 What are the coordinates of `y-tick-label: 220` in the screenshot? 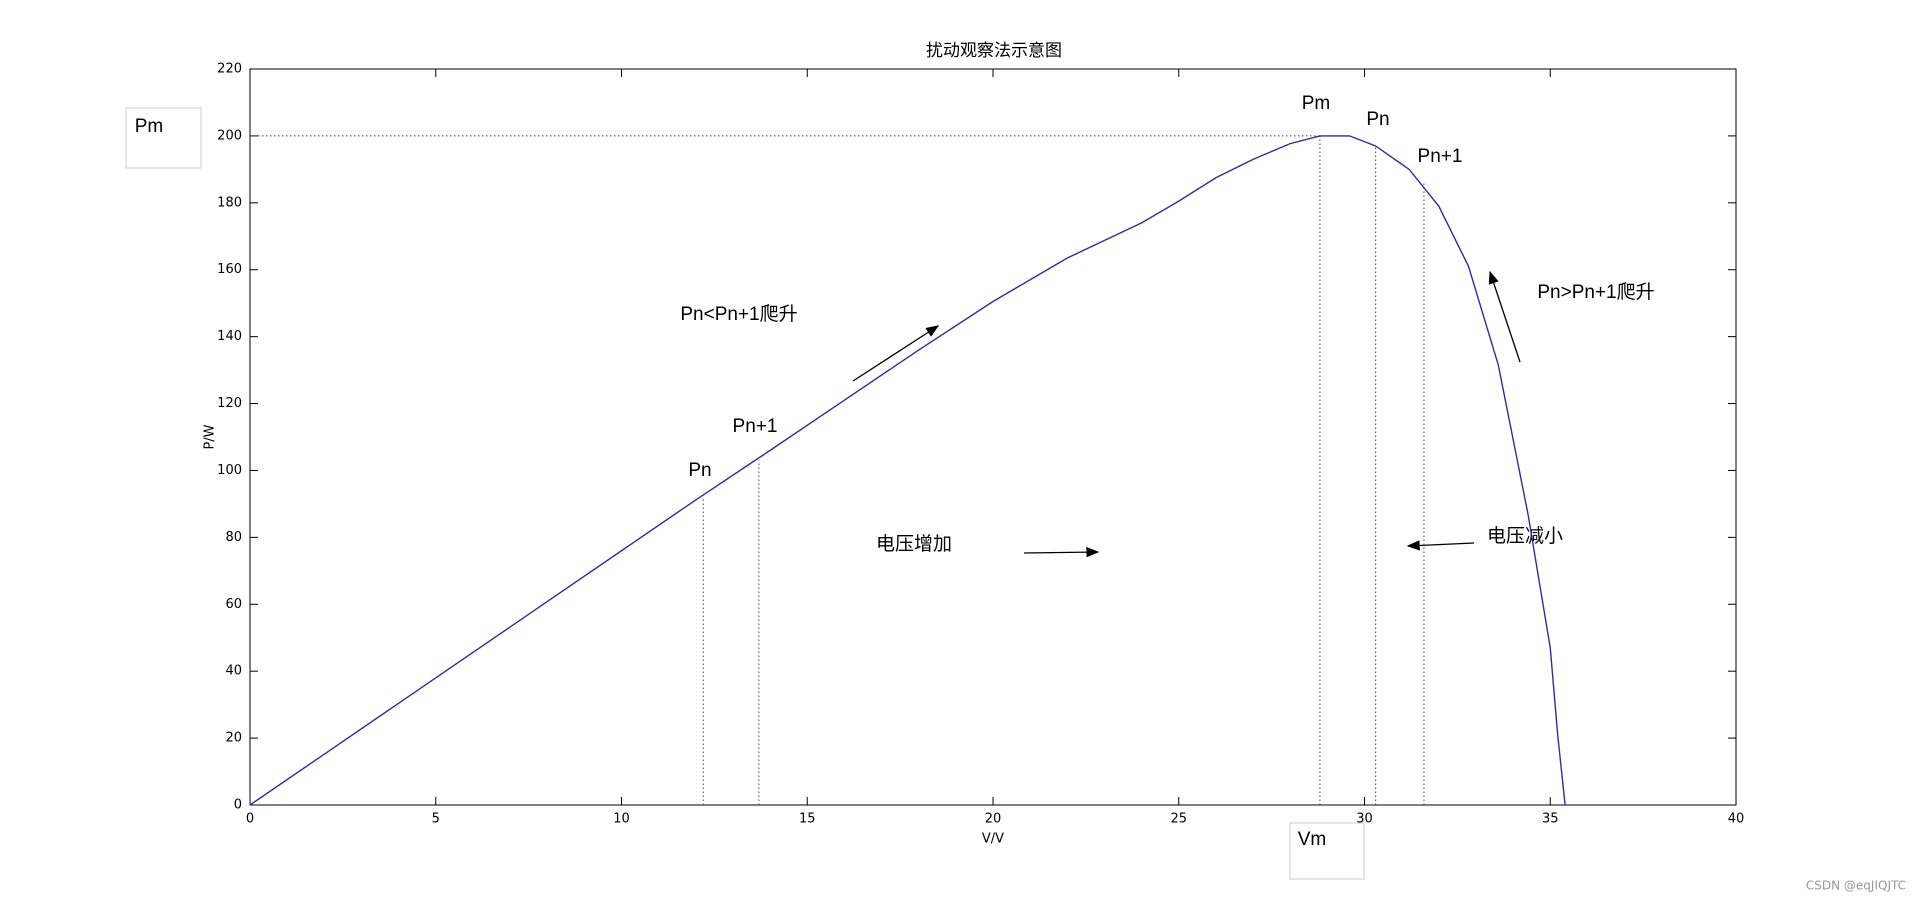 It's located at (229, 69).